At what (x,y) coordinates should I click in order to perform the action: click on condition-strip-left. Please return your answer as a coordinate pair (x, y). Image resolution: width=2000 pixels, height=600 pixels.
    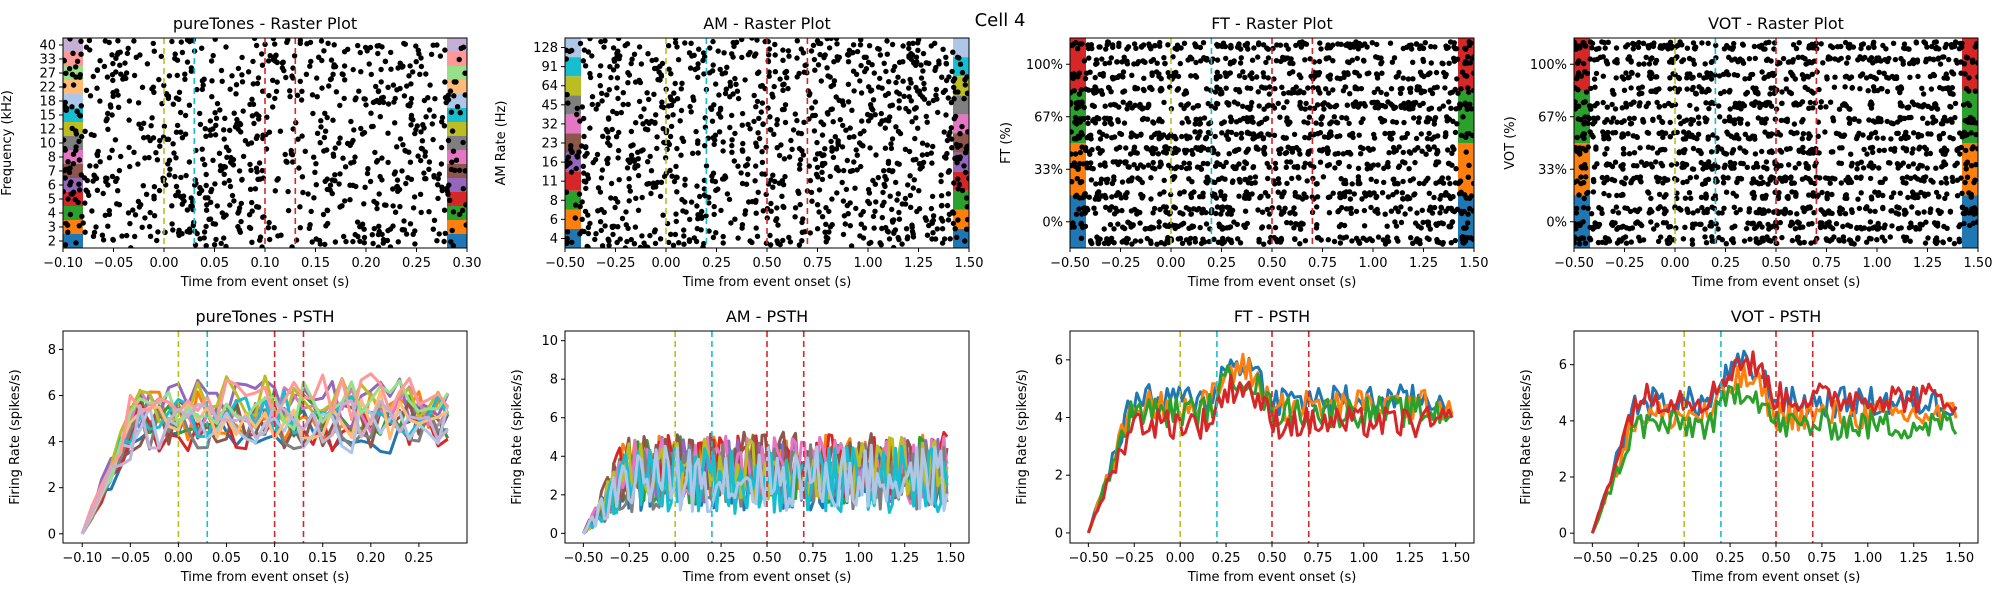
    Looking at the image, I should click on (573, 86).